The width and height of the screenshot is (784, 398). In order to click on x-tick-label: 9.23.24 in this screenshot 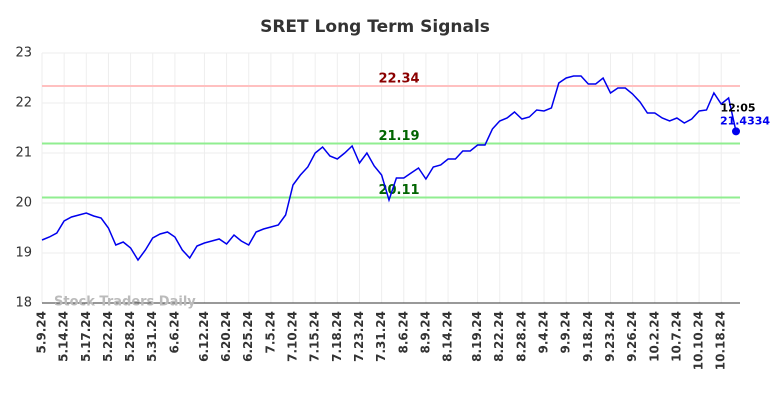, I will do `click(610, 336)`.